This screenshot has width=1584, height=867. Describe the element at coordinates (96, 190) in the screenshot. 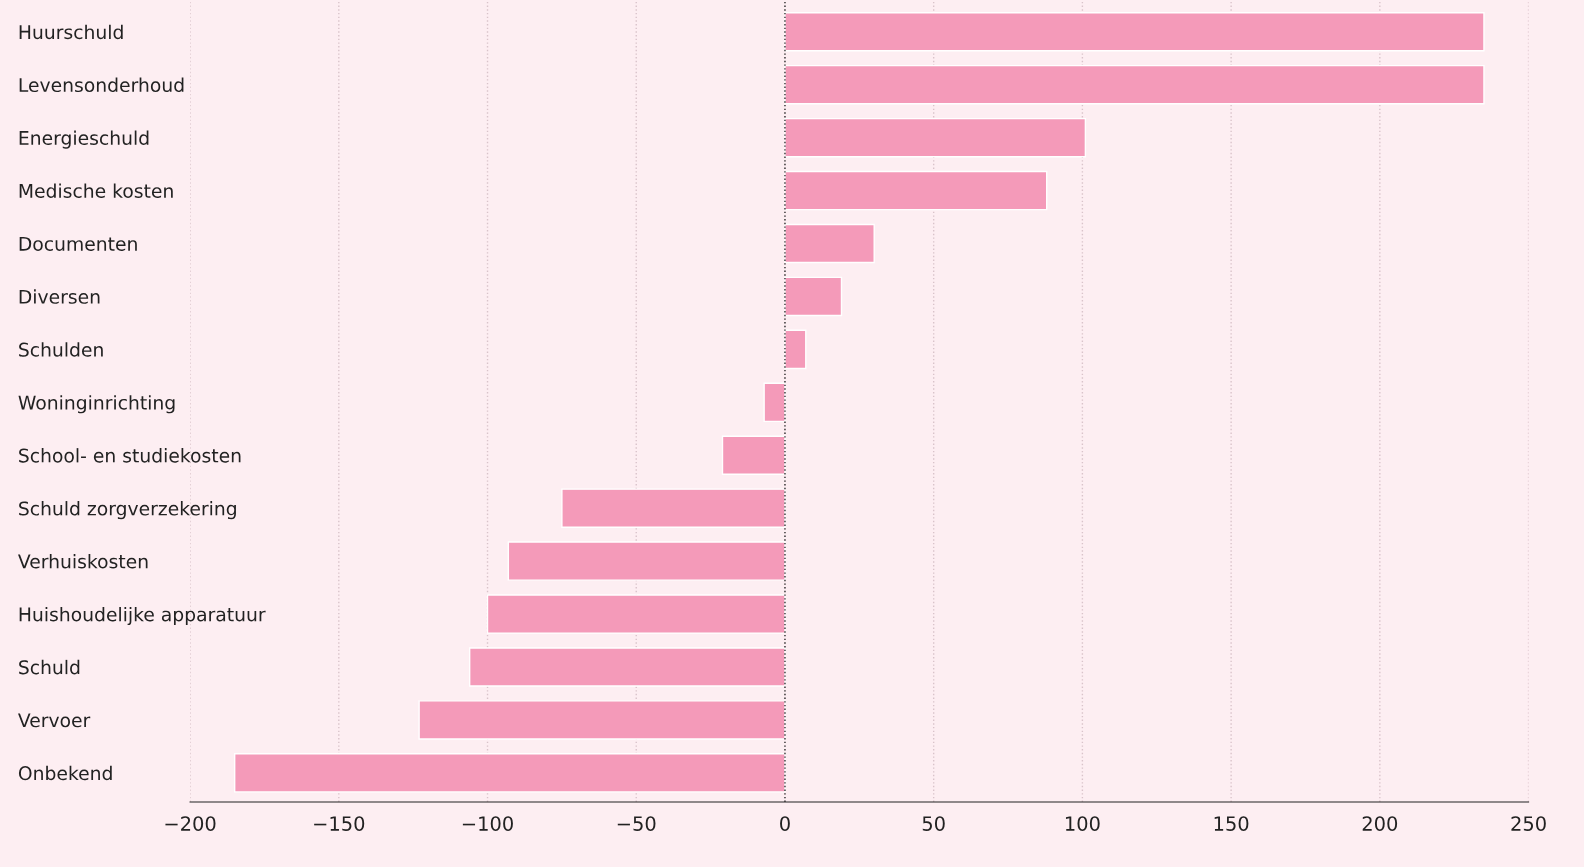

I see `y-tick-label: Medische kosten` at that location.